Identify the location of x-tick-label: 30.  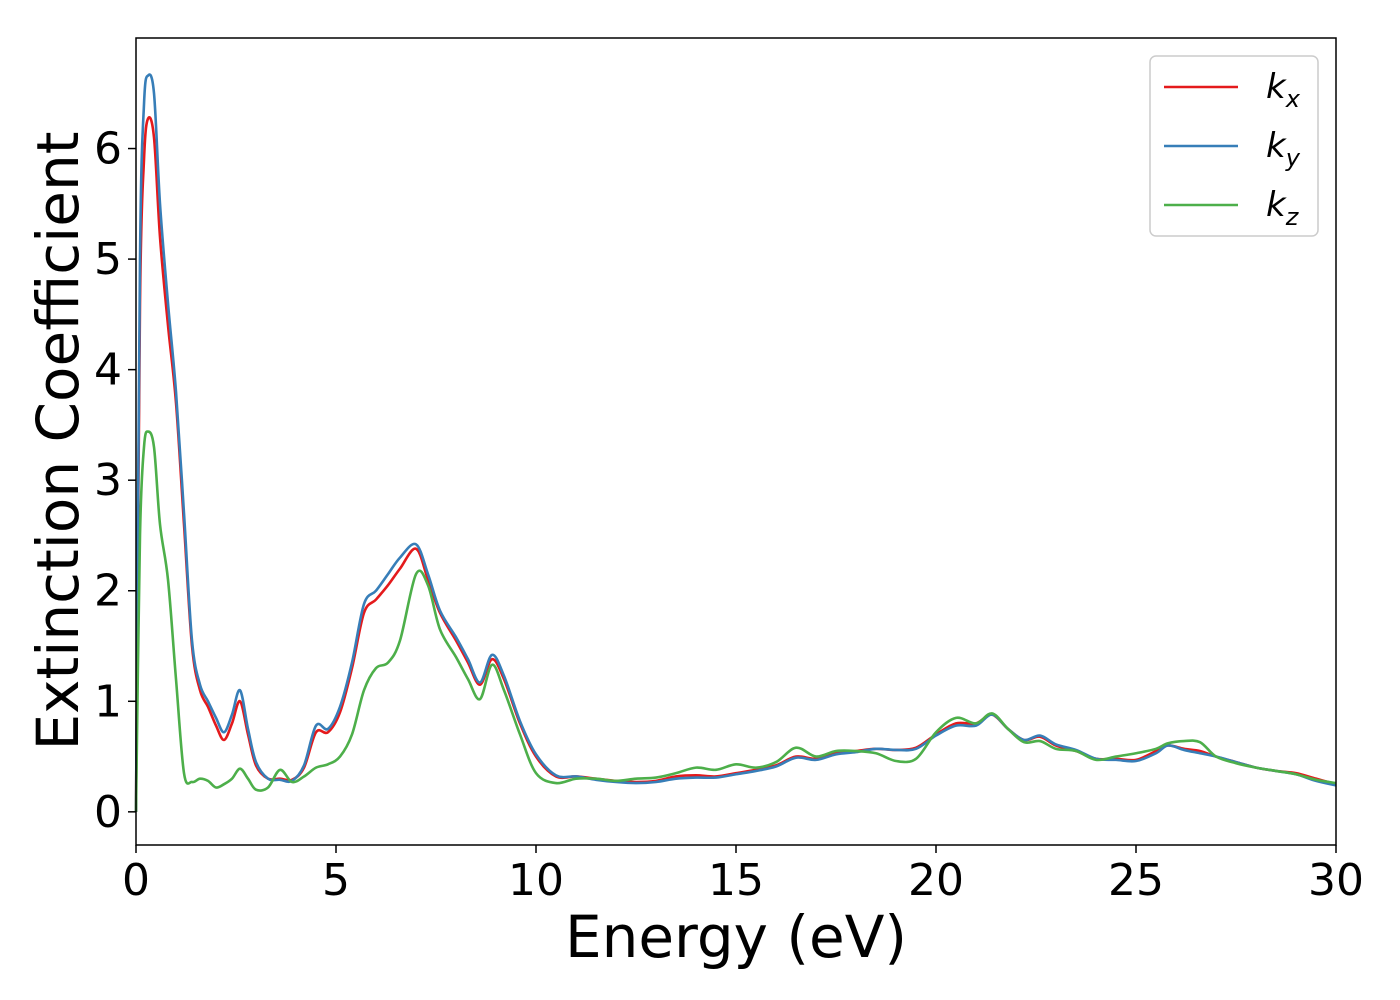
(1336, 880).